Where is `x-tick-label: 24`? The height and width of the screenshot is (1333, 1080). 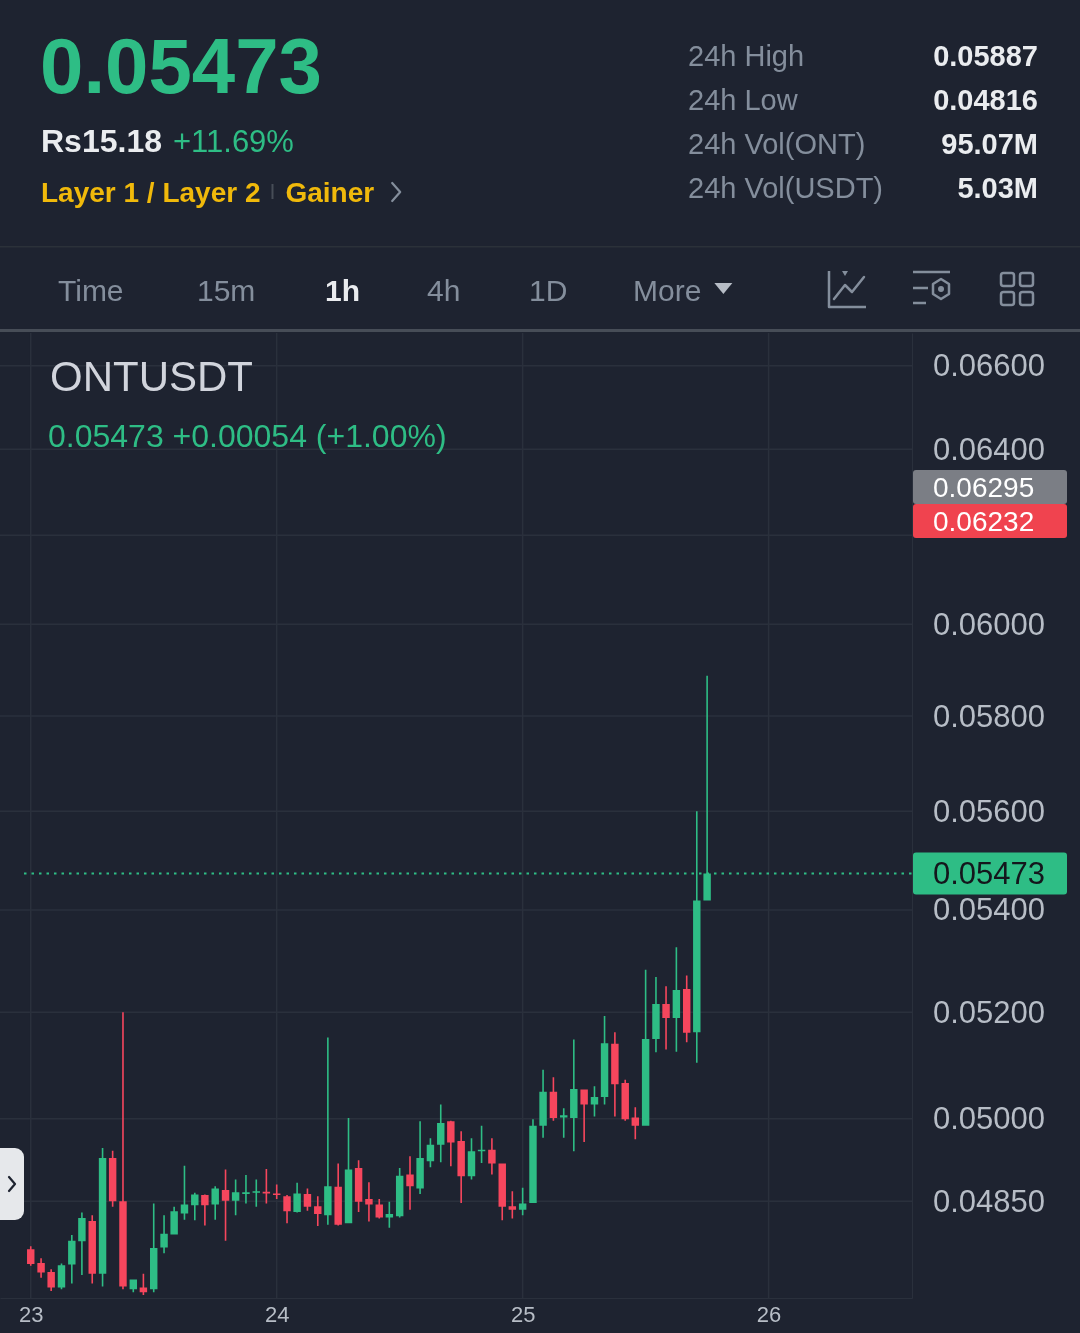
x-tick-label: 24 is located at coordinates (277, 1314).